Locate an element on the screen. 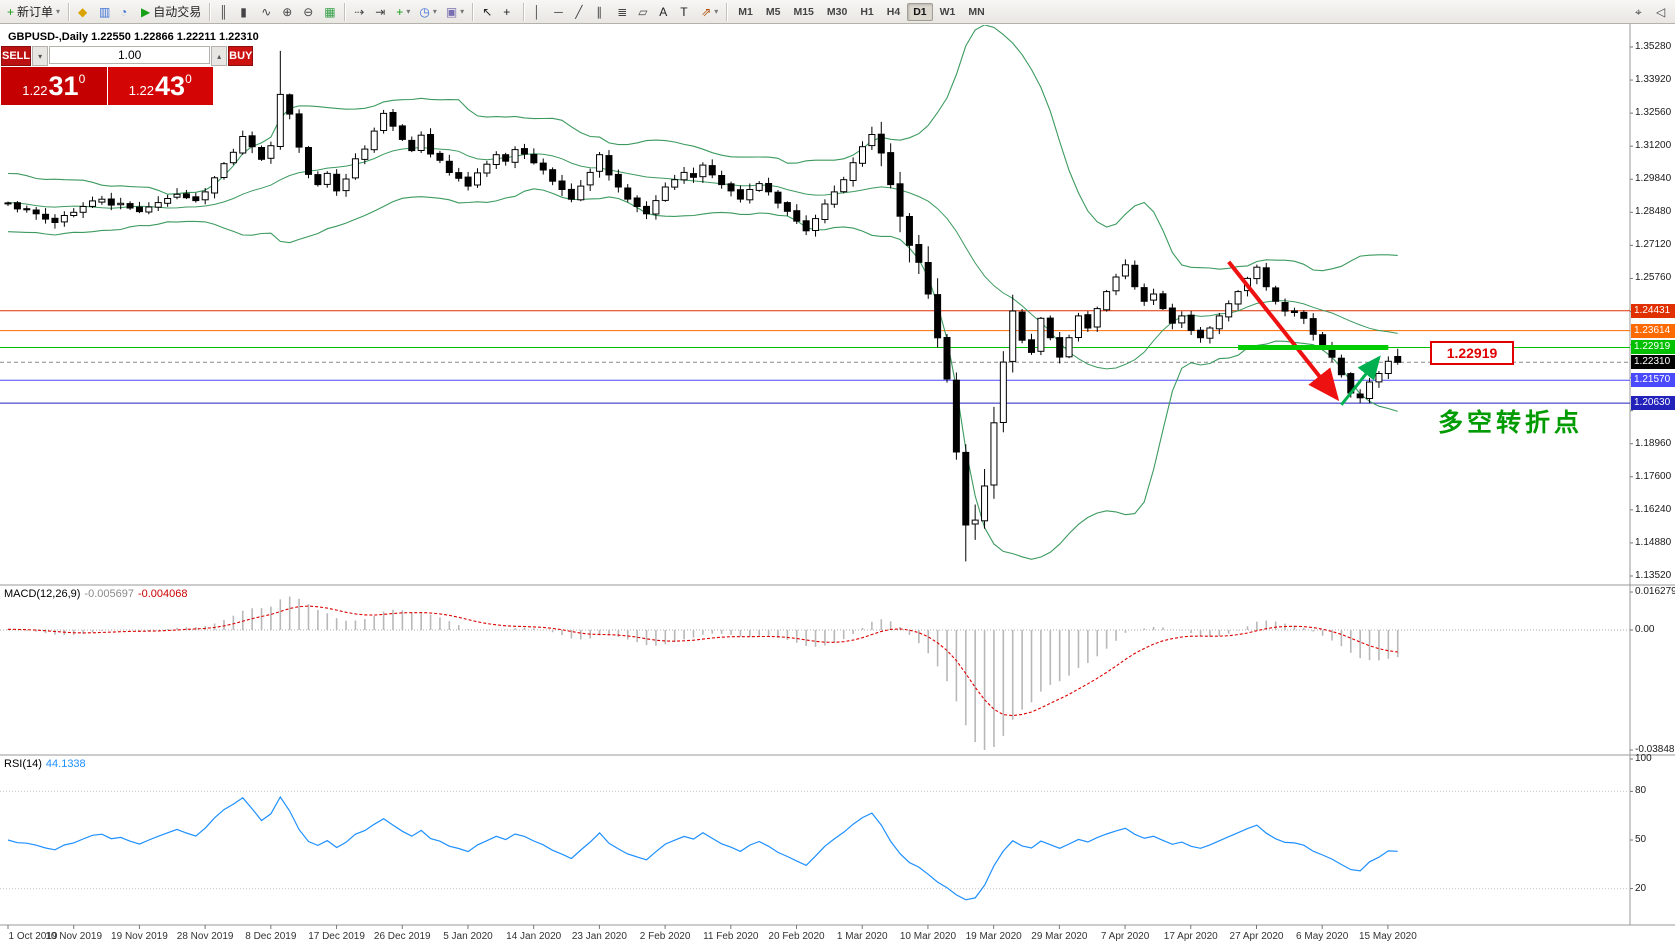 This screenshot has width=1675, height=944. timeframe-m30: M30 is located at coordinates (837, 12).